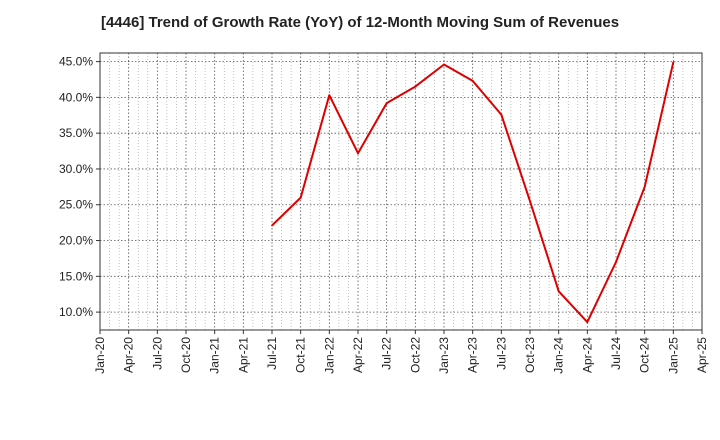 The image size is (720, 440). What do you see at coordinates (76, 169) in the screenshot?
I see `y-tick-label: 30.0%` at bounding box center [76, 169].